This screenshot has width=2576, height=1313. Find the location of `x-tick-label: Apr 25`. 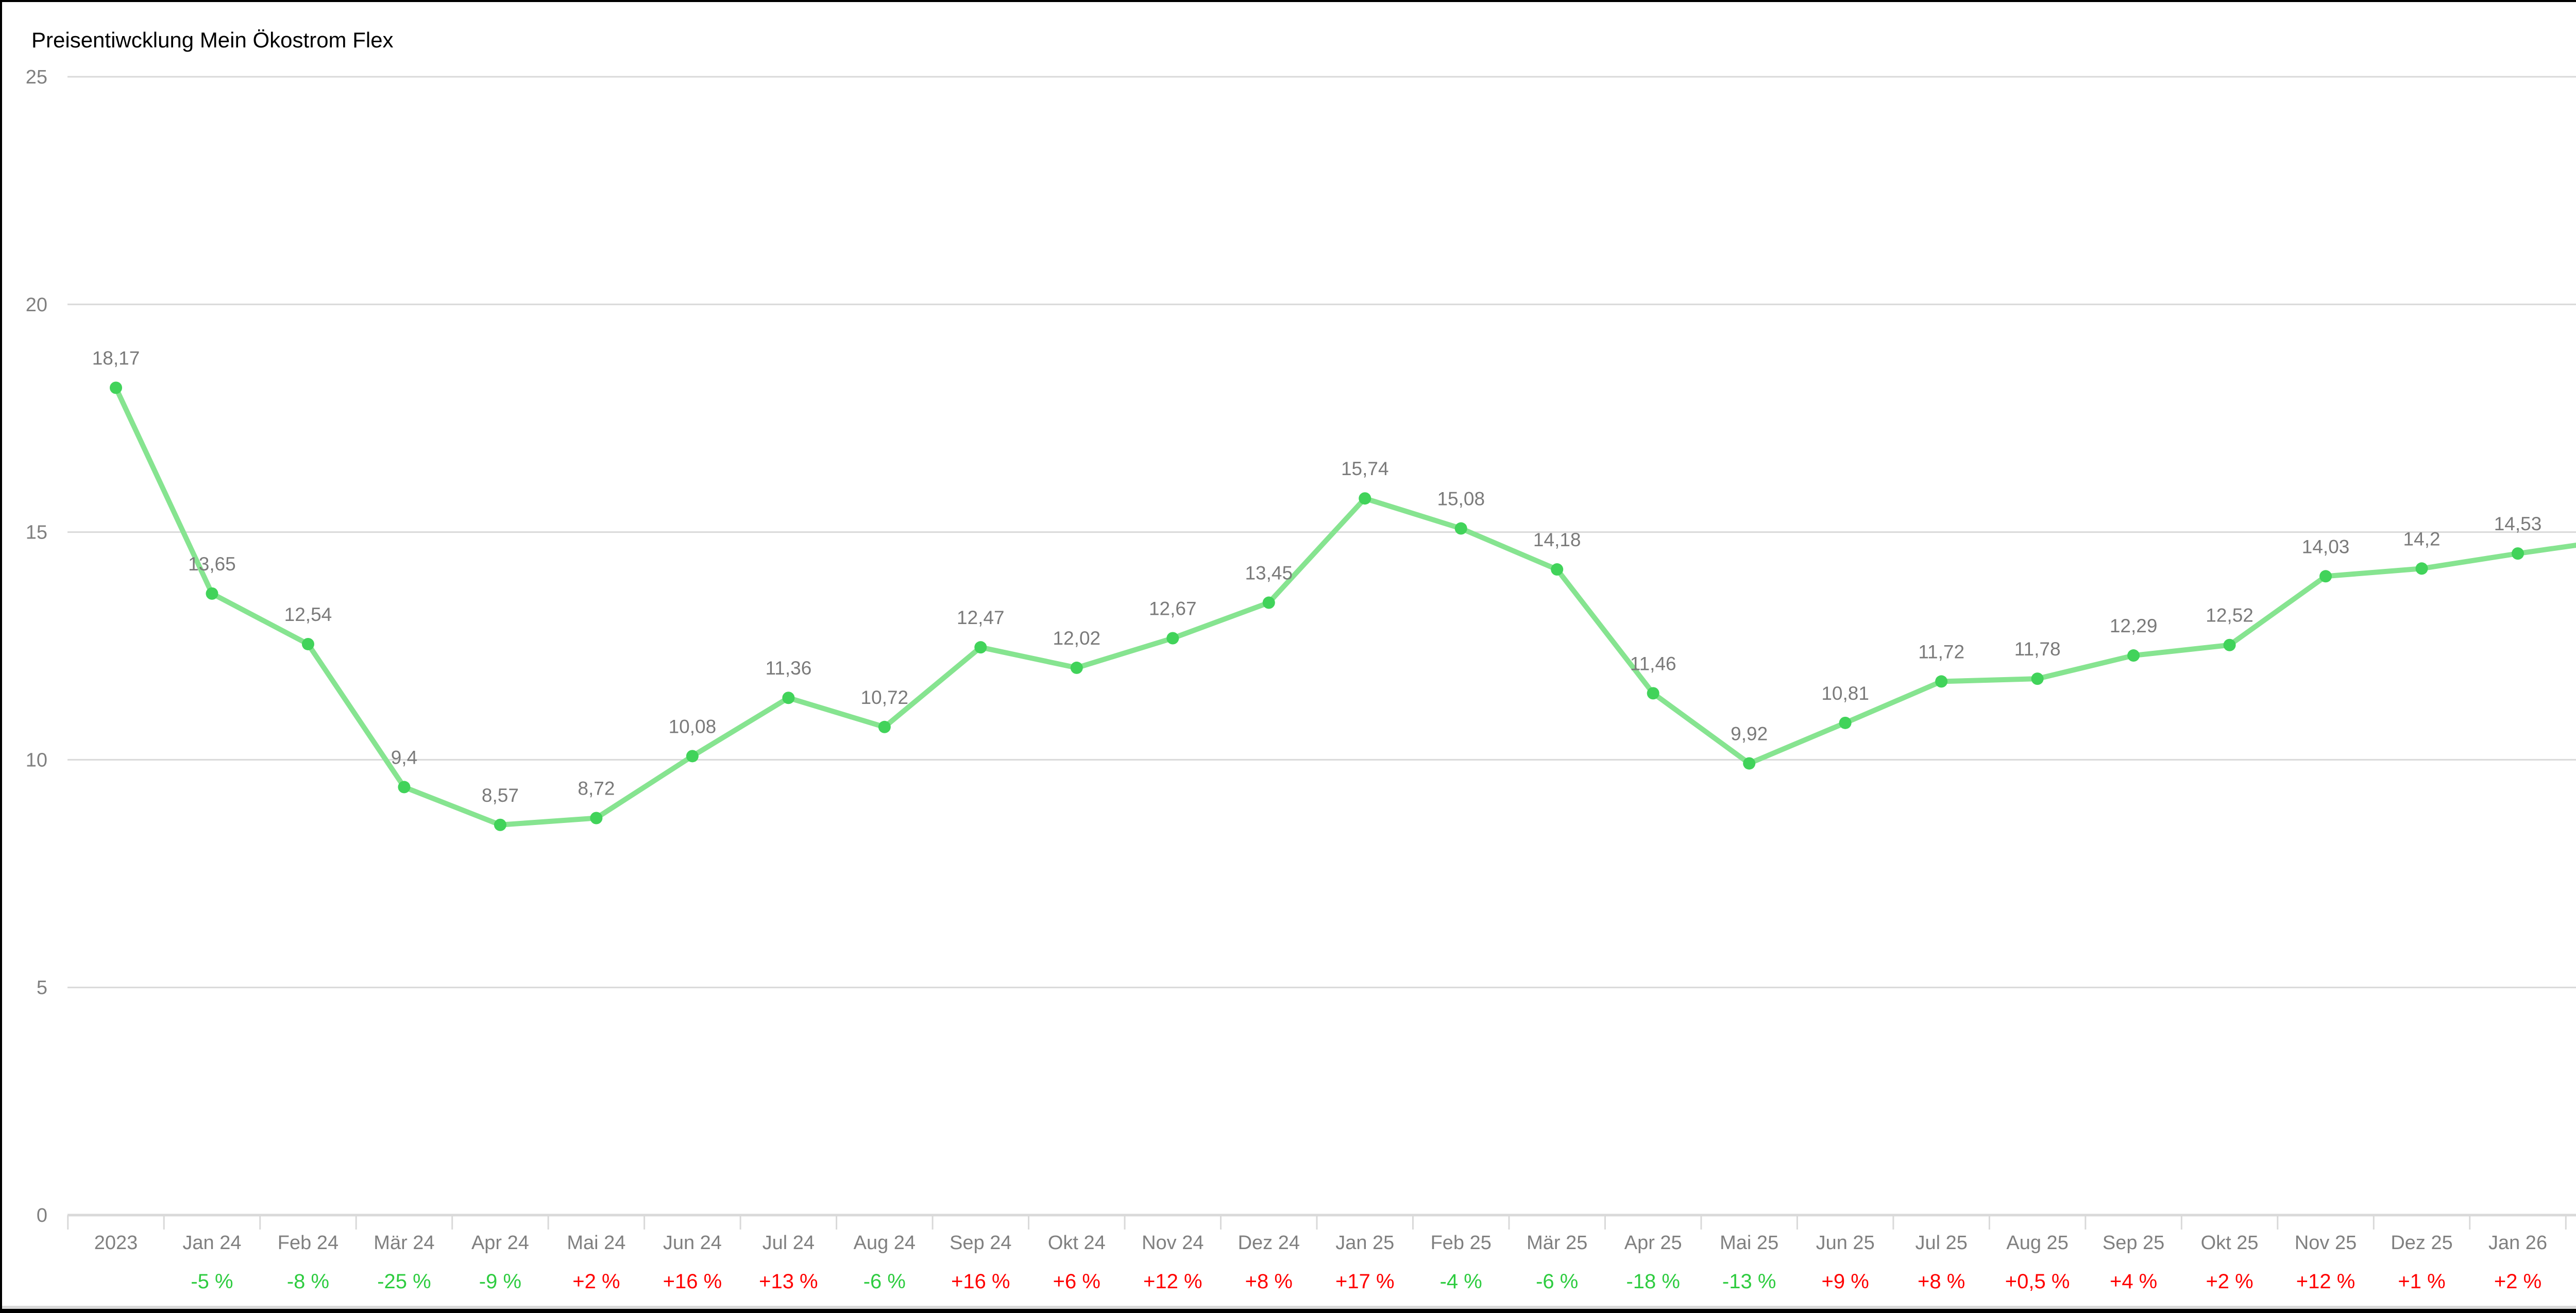

x-tick-label: Apr 25 is located at coordinates (1653, 1243).